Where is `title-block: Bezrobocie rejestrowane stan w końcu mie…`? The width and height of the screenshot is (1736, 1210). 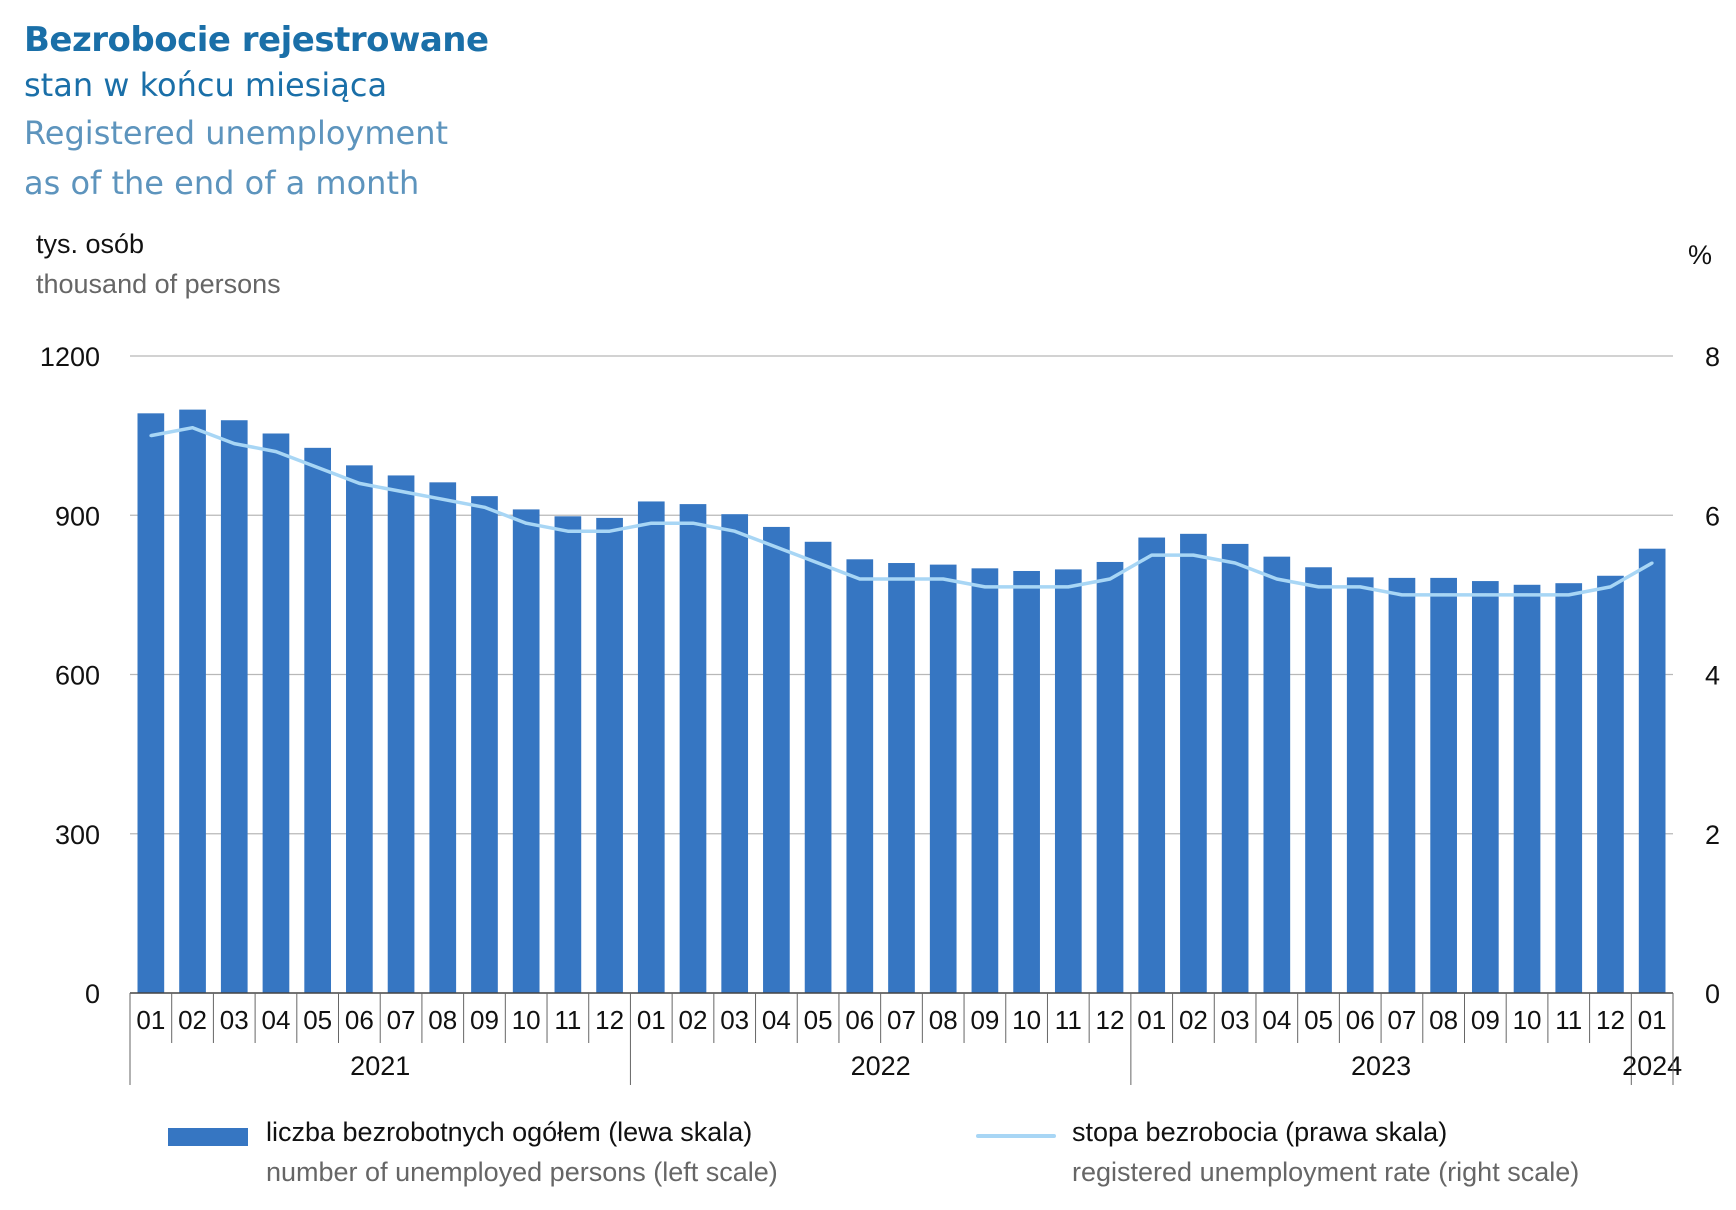
title-block: Bezrobocie rejestrowane stan w końcu mie… is located at coordinates (256, 113).